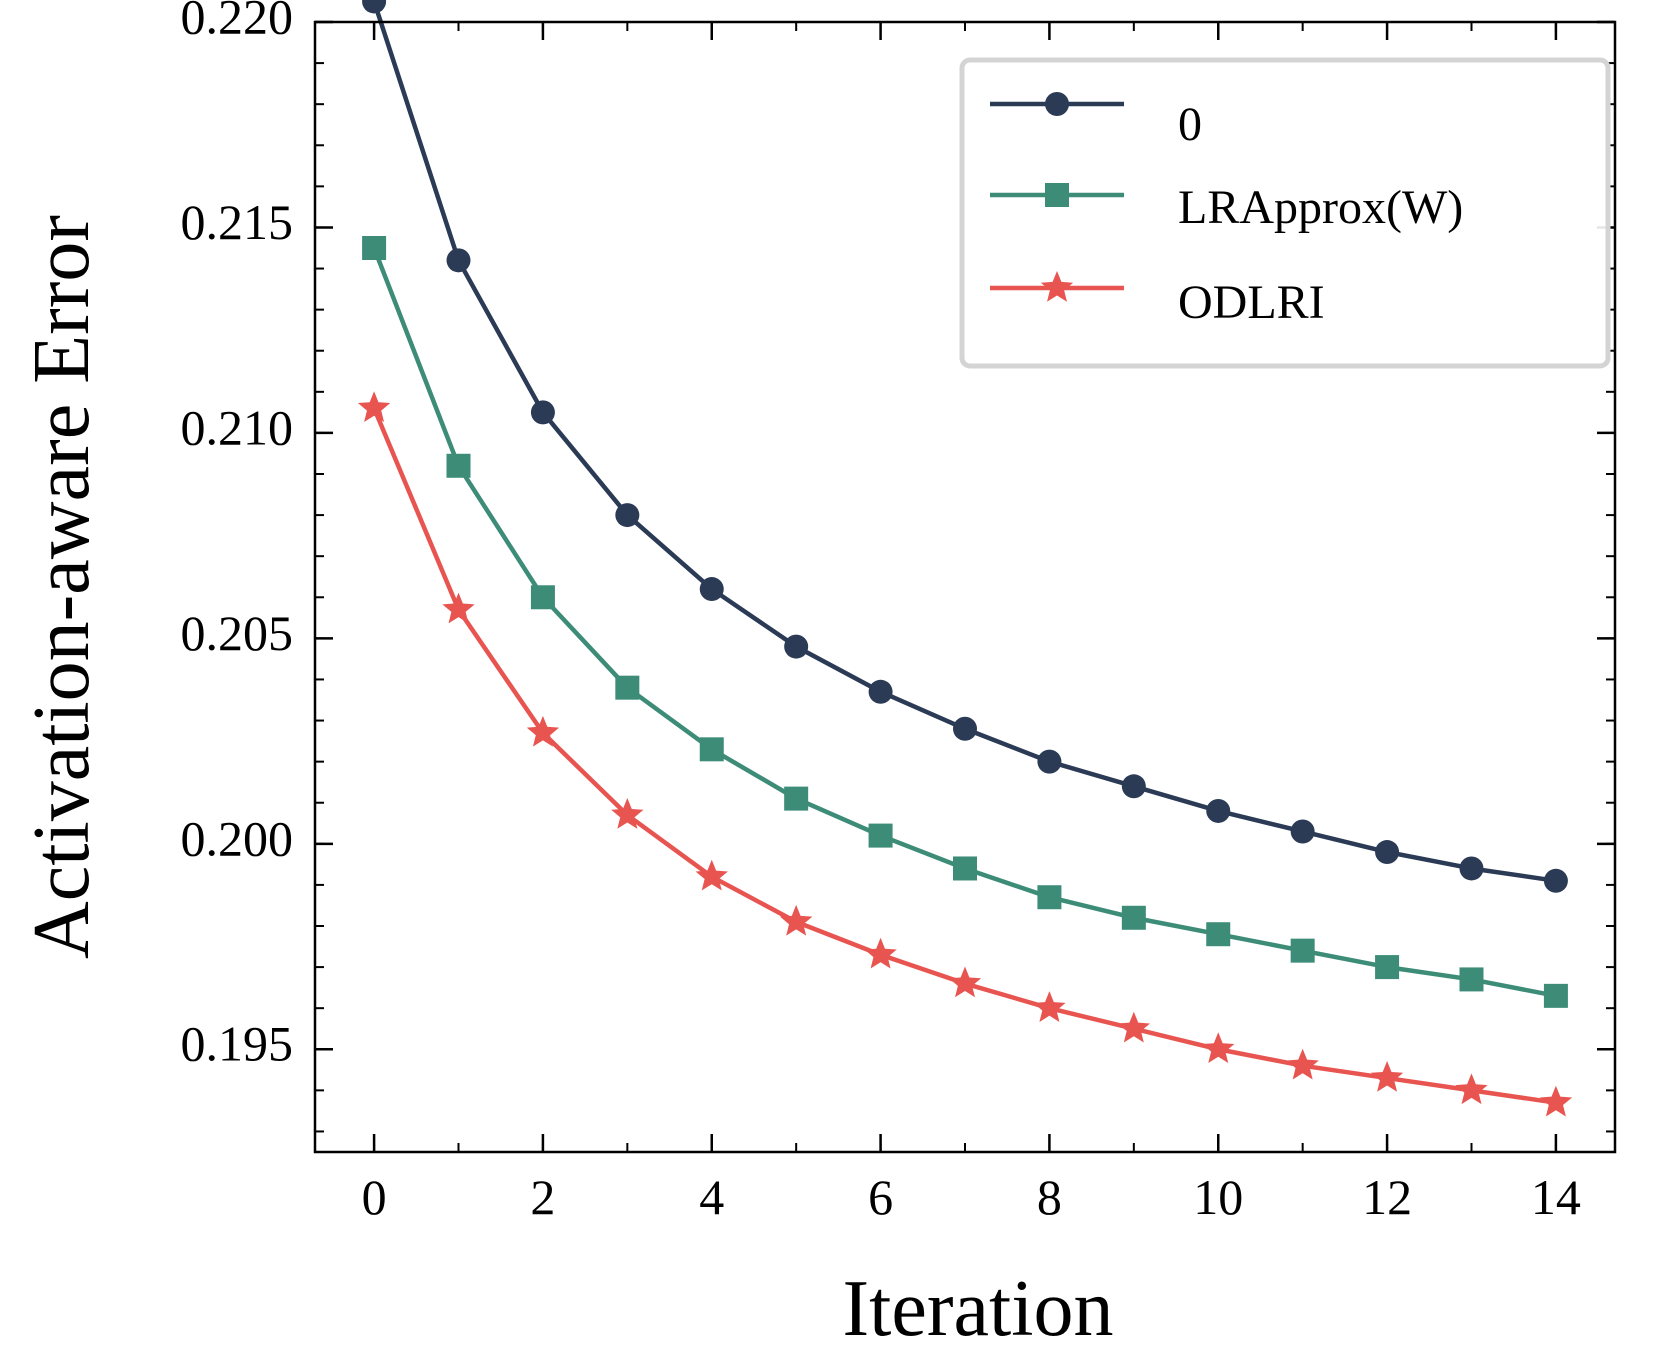 The height and width of the screenshot is (1372, 1662). What do you see at coordinates (1049, 1197) in the screenshot?
I see `x-tick-label: 8` at bounding box center [1049, 1197].